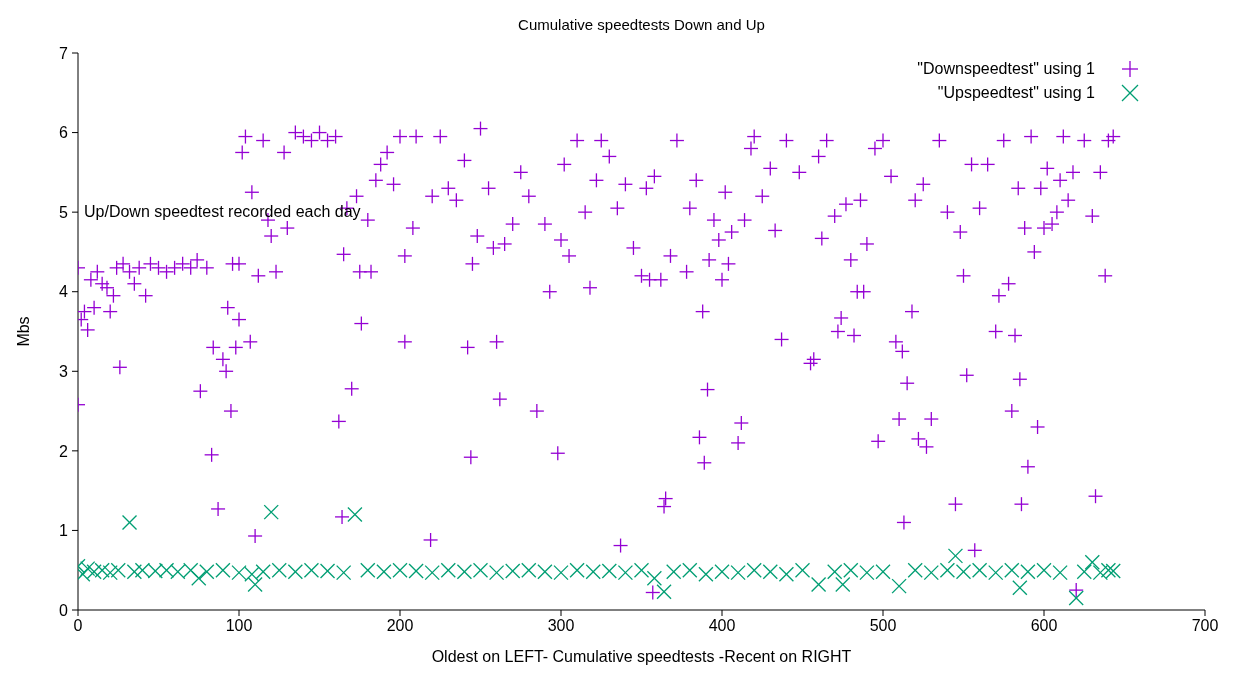 Image resolution: width=1238 pixels, height=689 pixels. What do you see at coordinates (1205, 626) in the screenshot?
I see `x-tick-label: 700` at bounding box center [1205, 626].